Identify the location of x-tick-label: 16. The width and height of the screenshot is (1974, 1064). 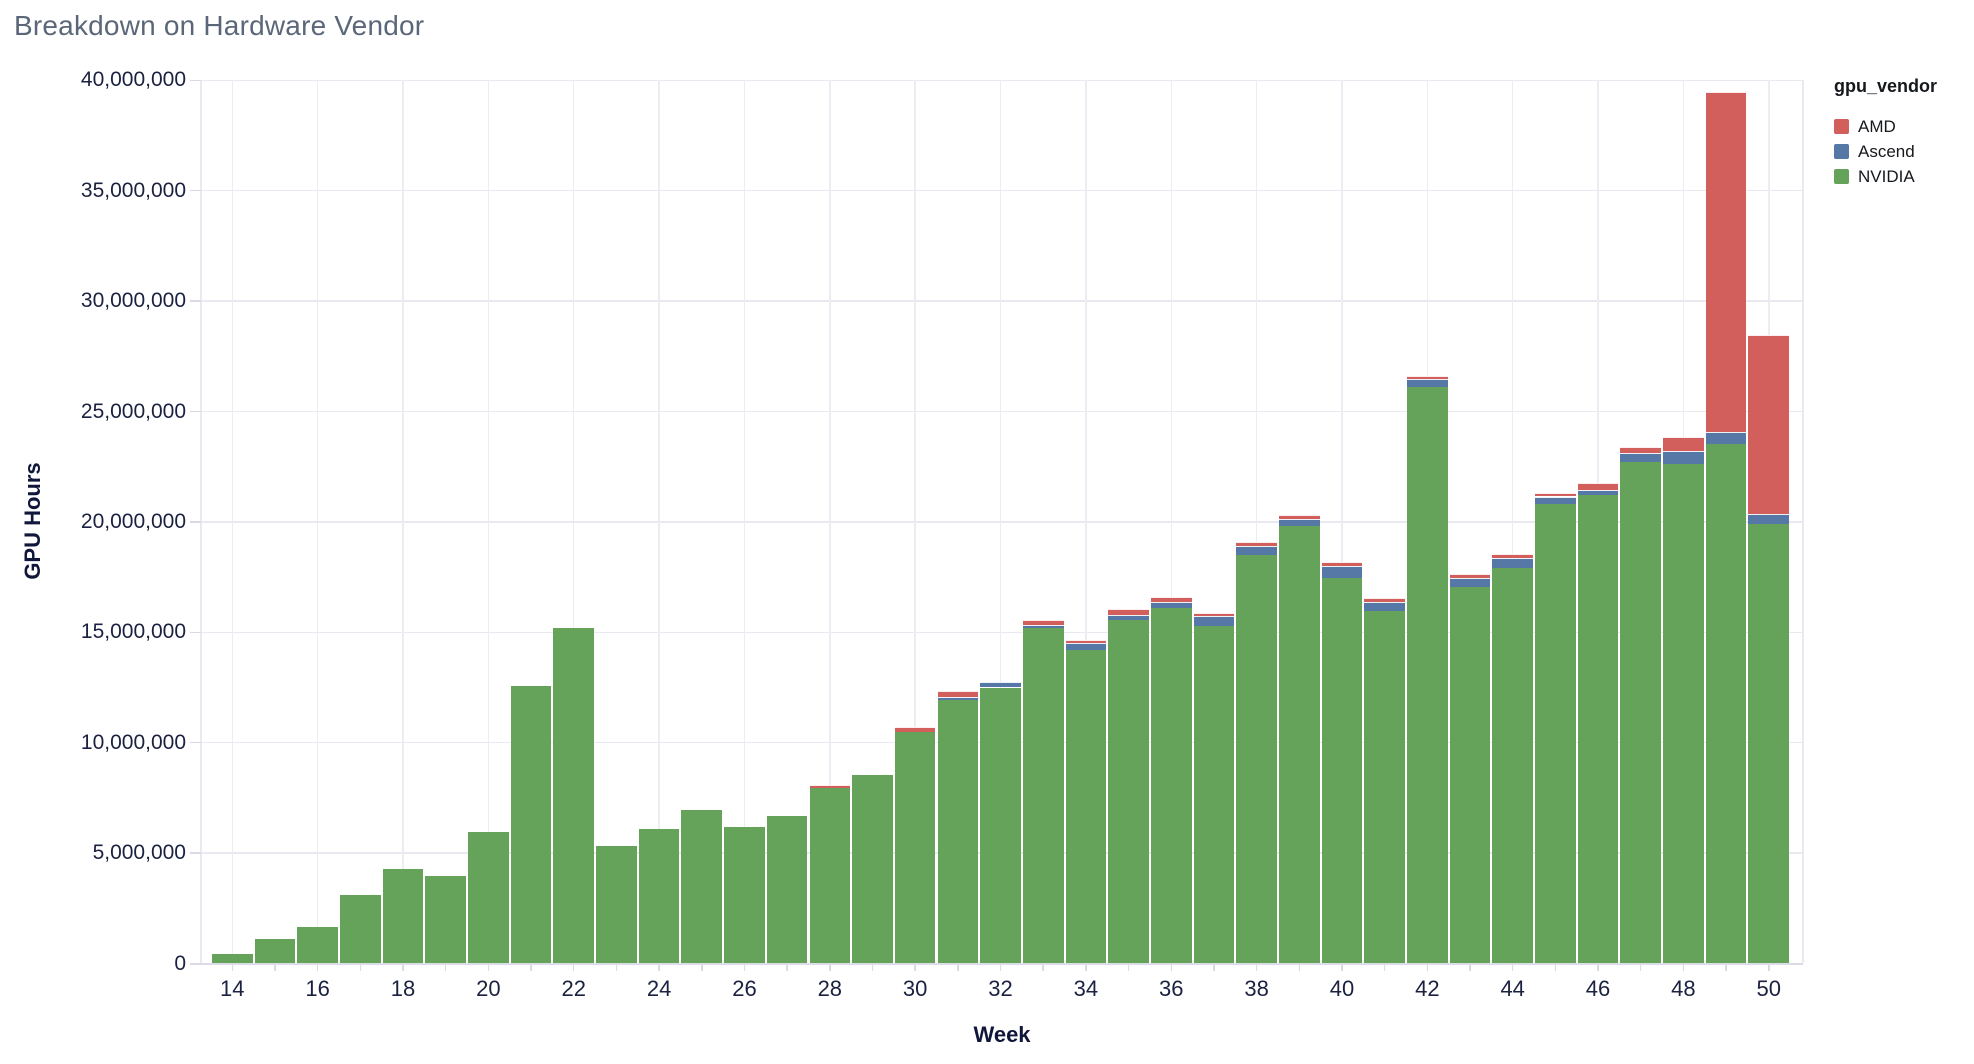
(317, 988).